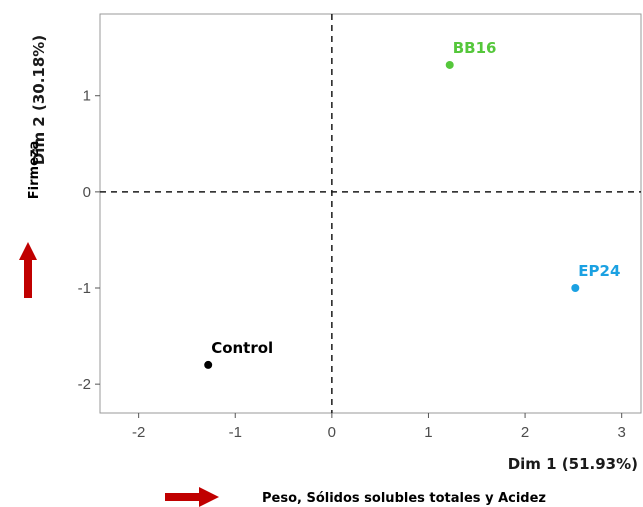 The width and height of the screenshot is (643, 507). What do you see at coordinates (332, 432) in the screenshot?
I see `x-tick-label: 0` at bounding box center [332, 432].